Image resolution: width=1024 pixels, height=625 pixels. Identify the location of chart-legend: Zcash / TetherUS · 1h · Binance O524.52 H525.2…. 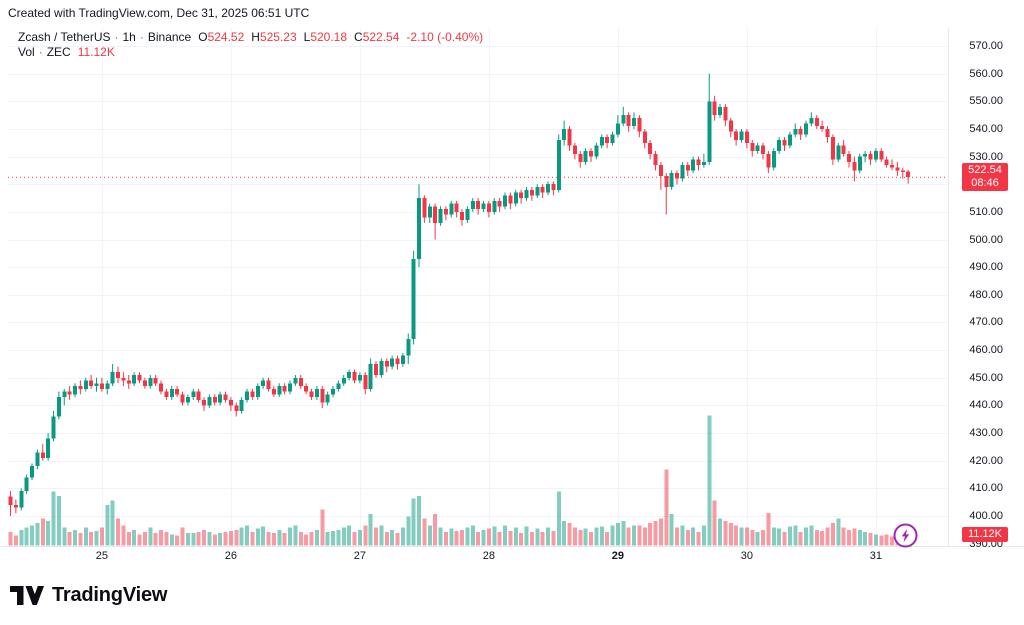
(250, 45).